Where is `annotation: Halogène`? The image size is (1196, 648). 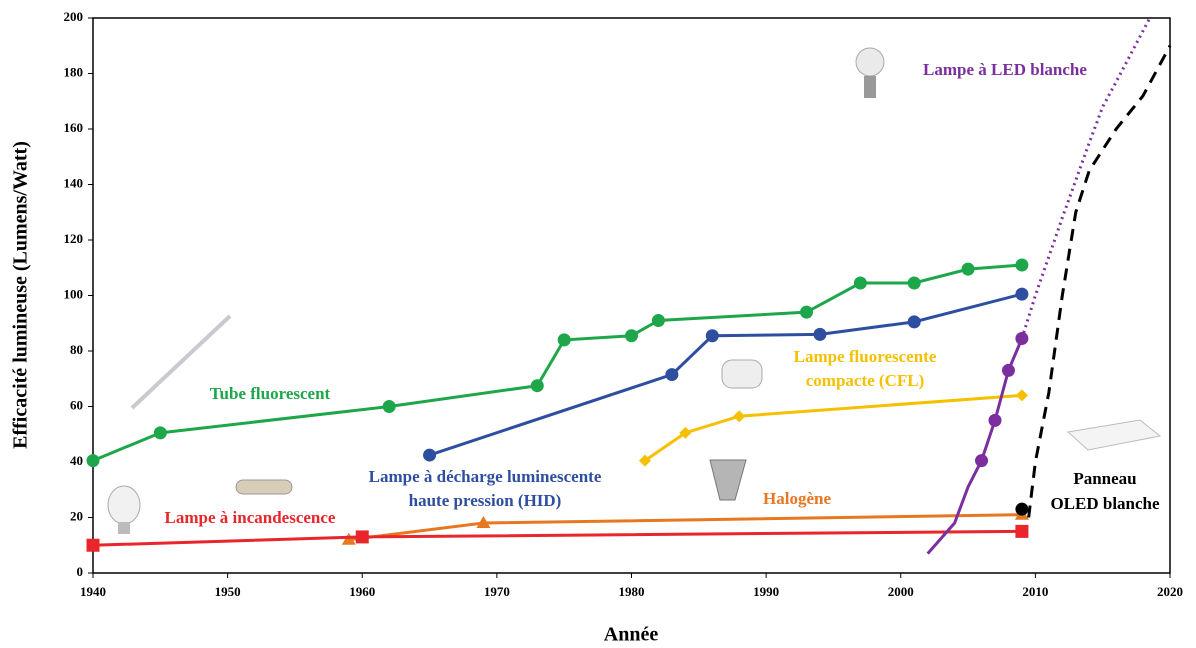 annotation: Halogène is located at coordinates (797, 498).